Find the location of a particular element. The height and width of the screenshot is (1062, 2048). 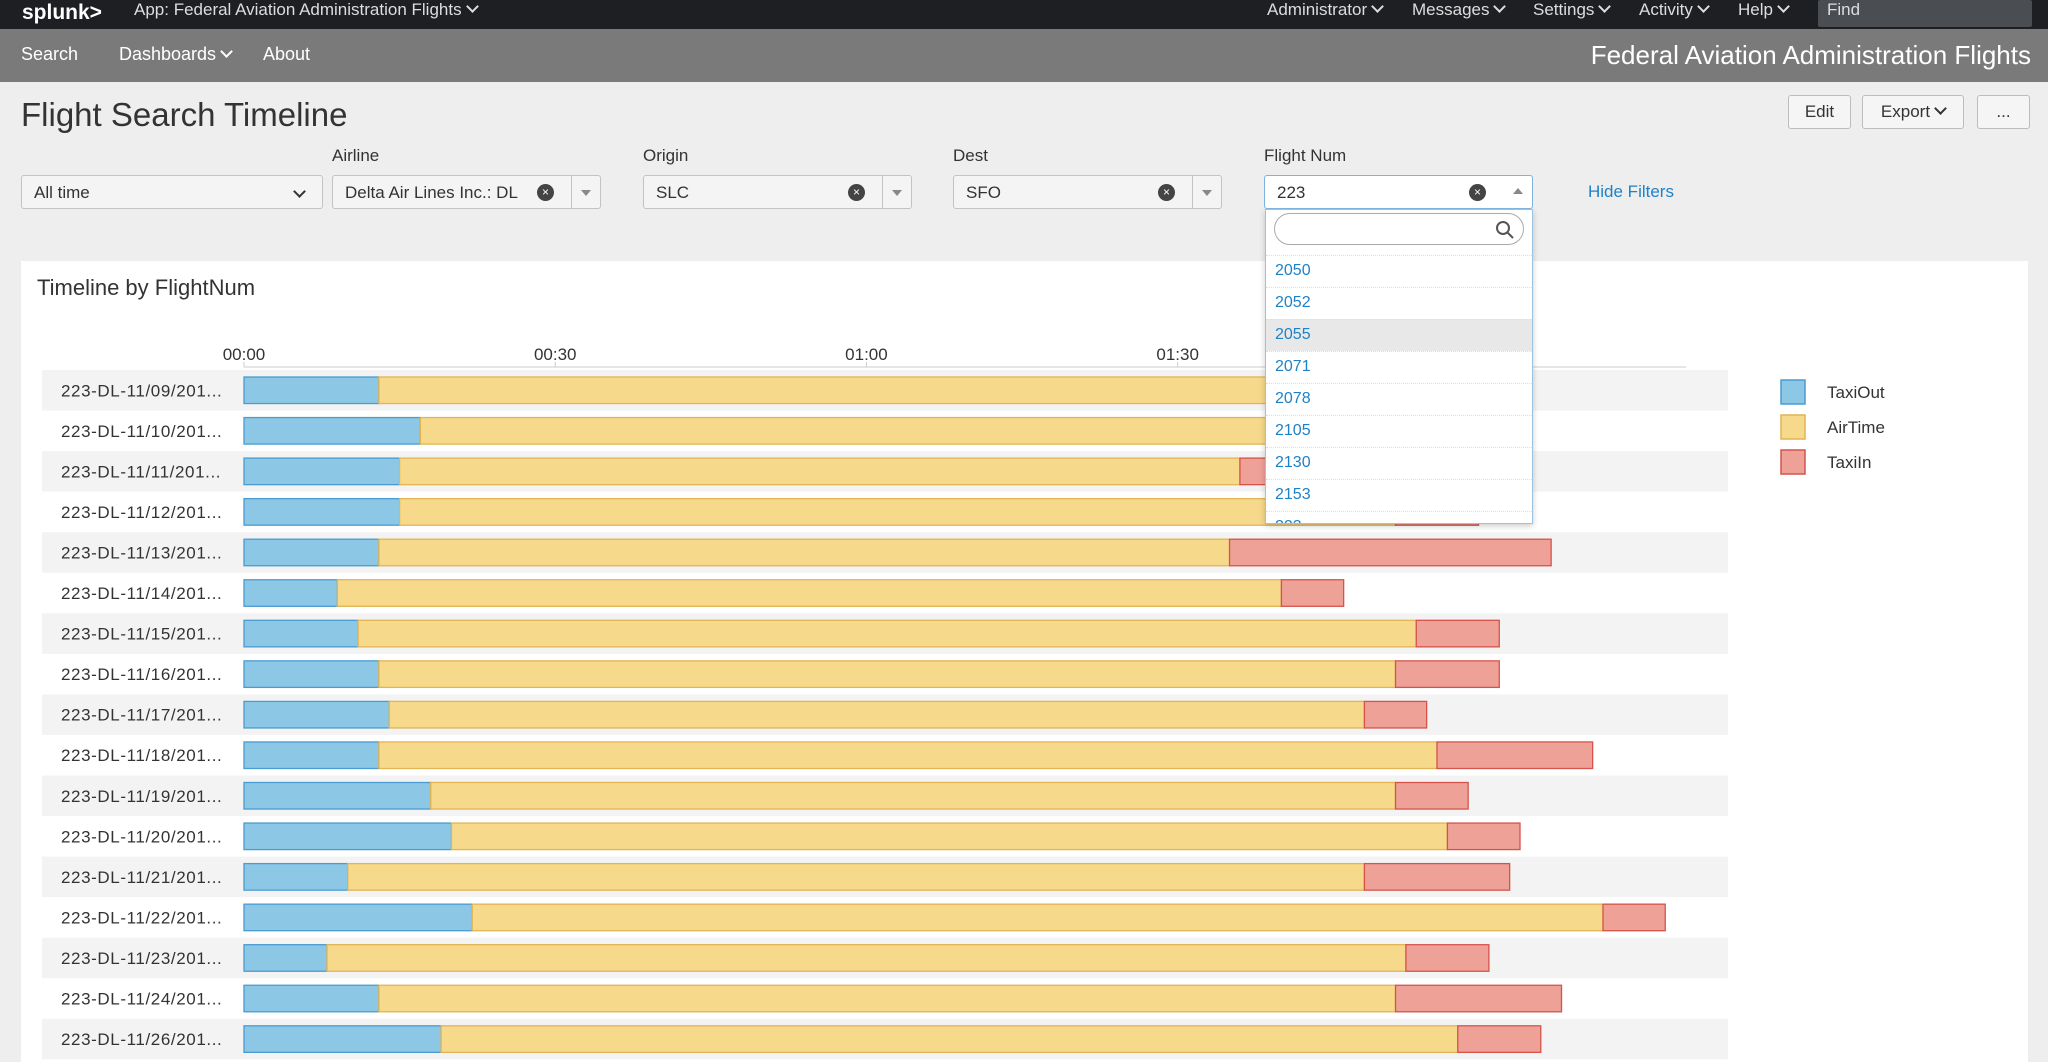

dropdown-item: 2153 is located at coordinates (1399, 495).